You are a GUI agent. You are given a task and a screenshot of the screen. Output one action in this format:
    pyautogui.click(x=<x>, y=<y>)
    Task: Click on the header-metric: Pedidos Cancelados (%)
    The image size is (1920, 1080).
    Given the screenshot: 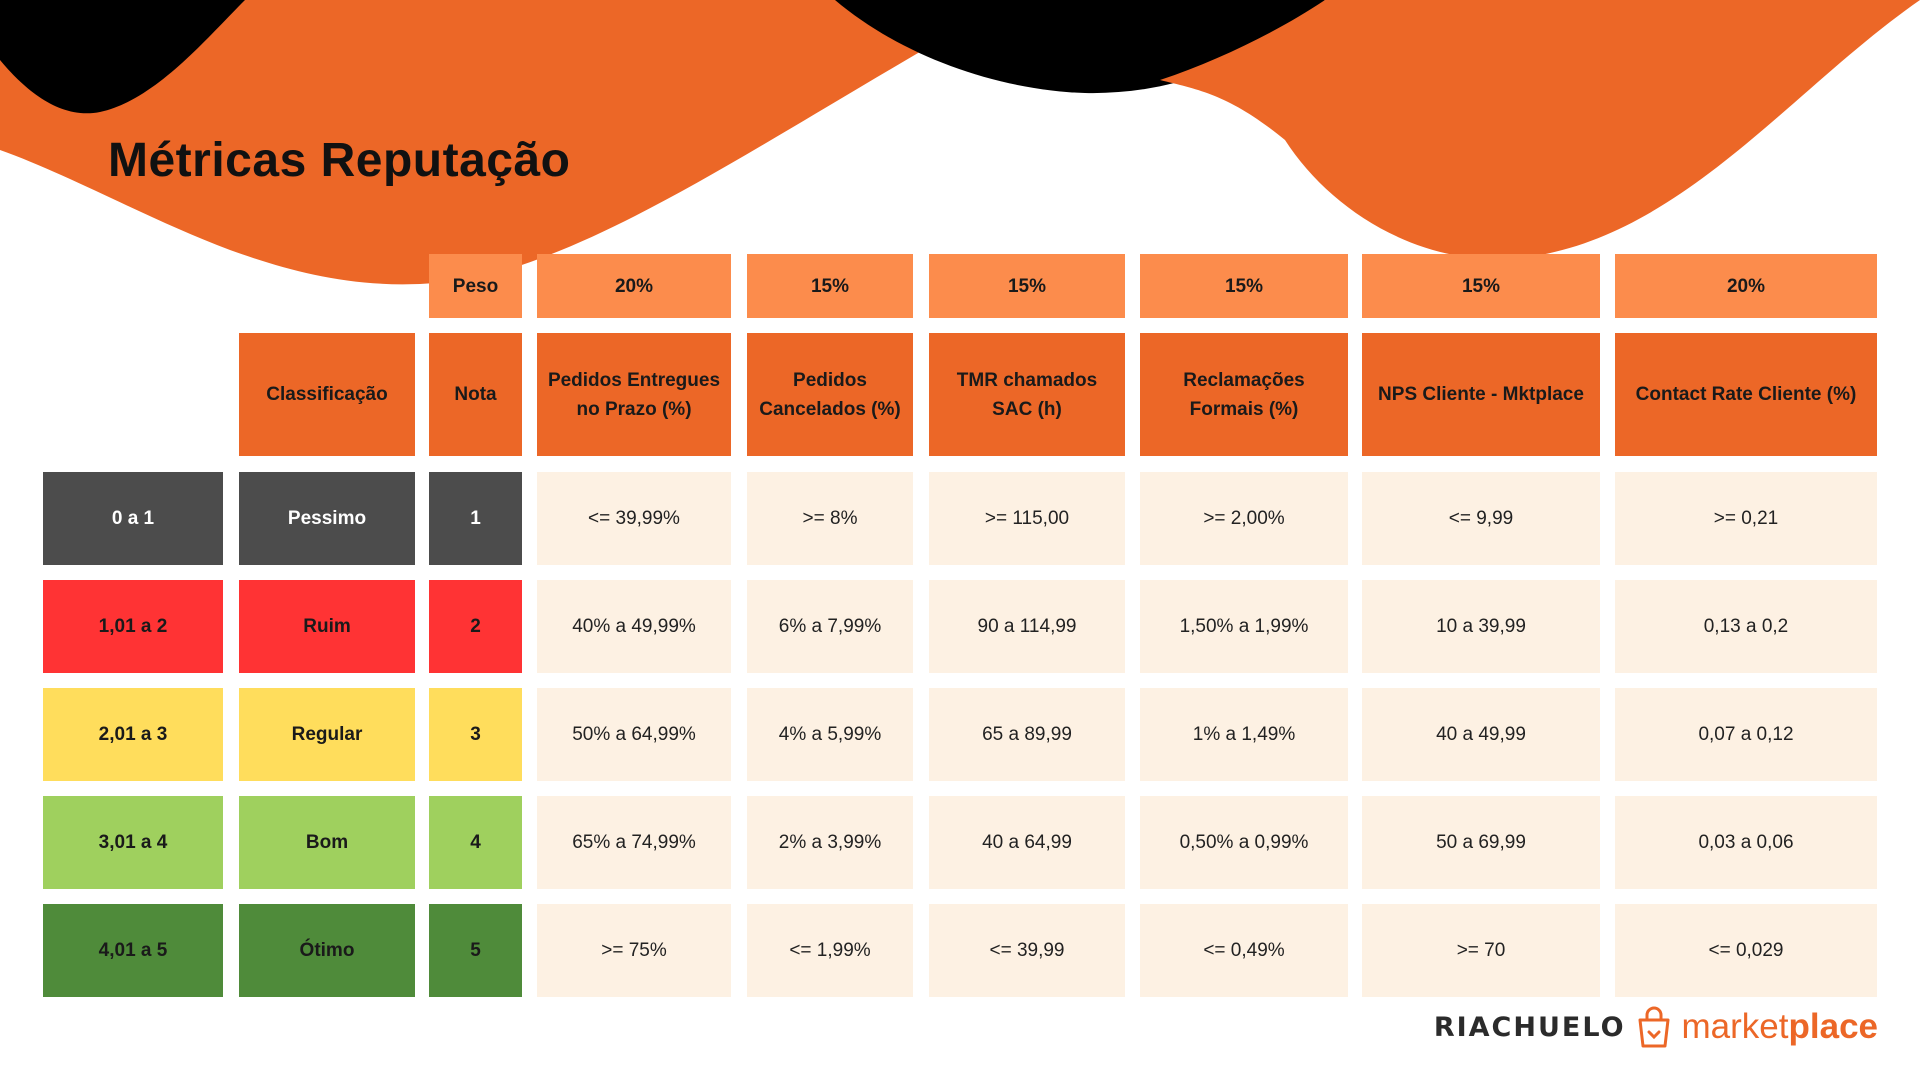 What is the action you would take?
    pyautogui.click(x=830, y=394)
    